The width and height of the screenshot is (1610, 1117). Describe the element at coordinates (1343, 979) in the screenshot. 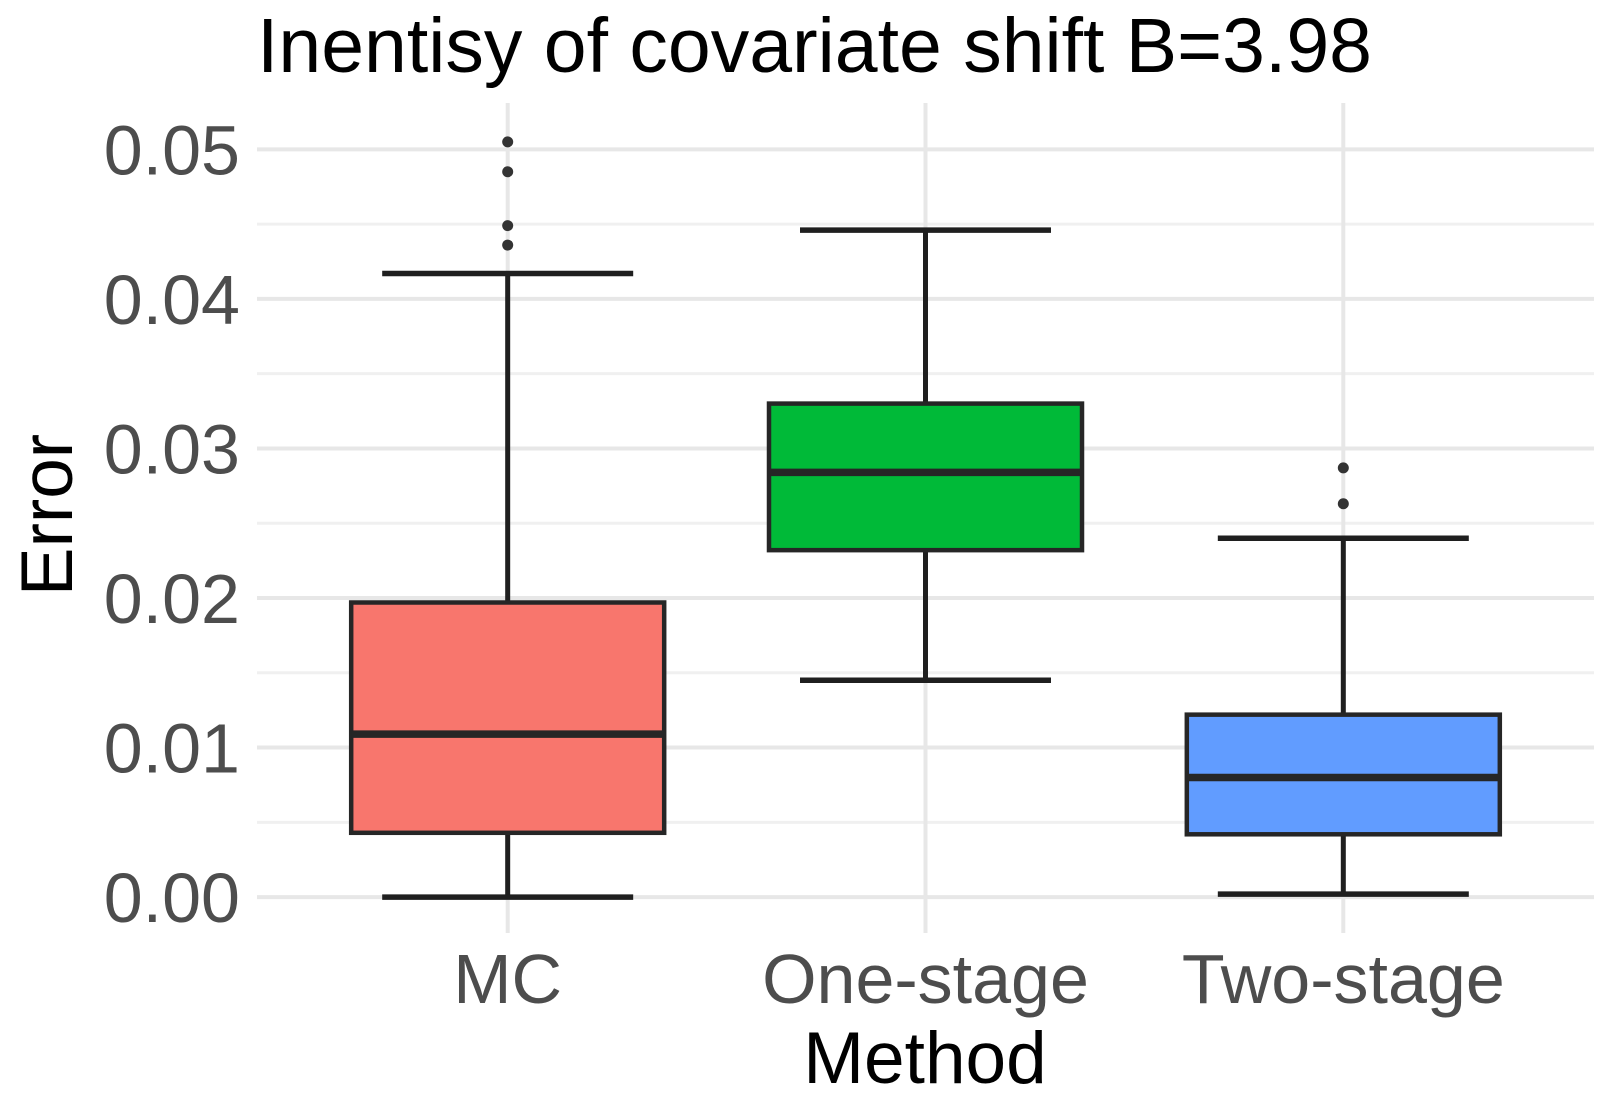

I see `x-tick-label: Two-stage` at that location.